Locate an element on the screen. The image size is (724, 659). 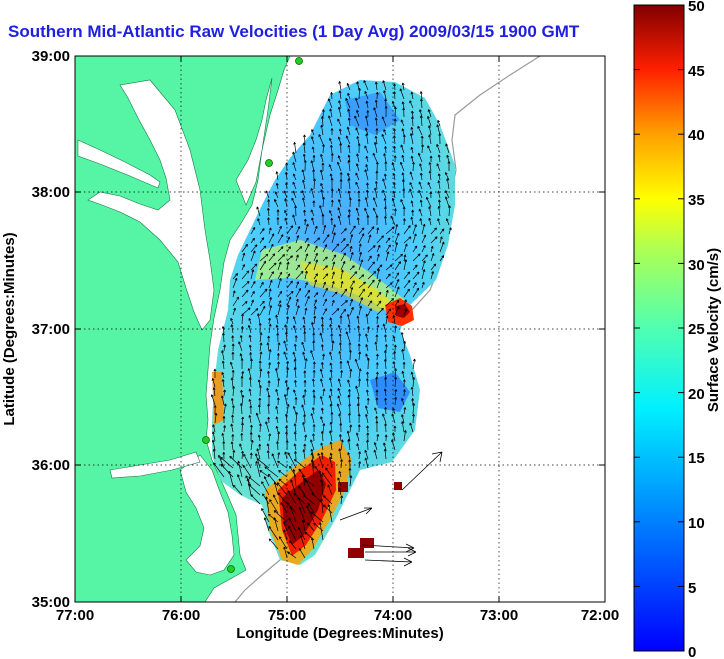
x-axis-label: Longitude (Degrees:Minutes) is located at coordinates (340, 633).